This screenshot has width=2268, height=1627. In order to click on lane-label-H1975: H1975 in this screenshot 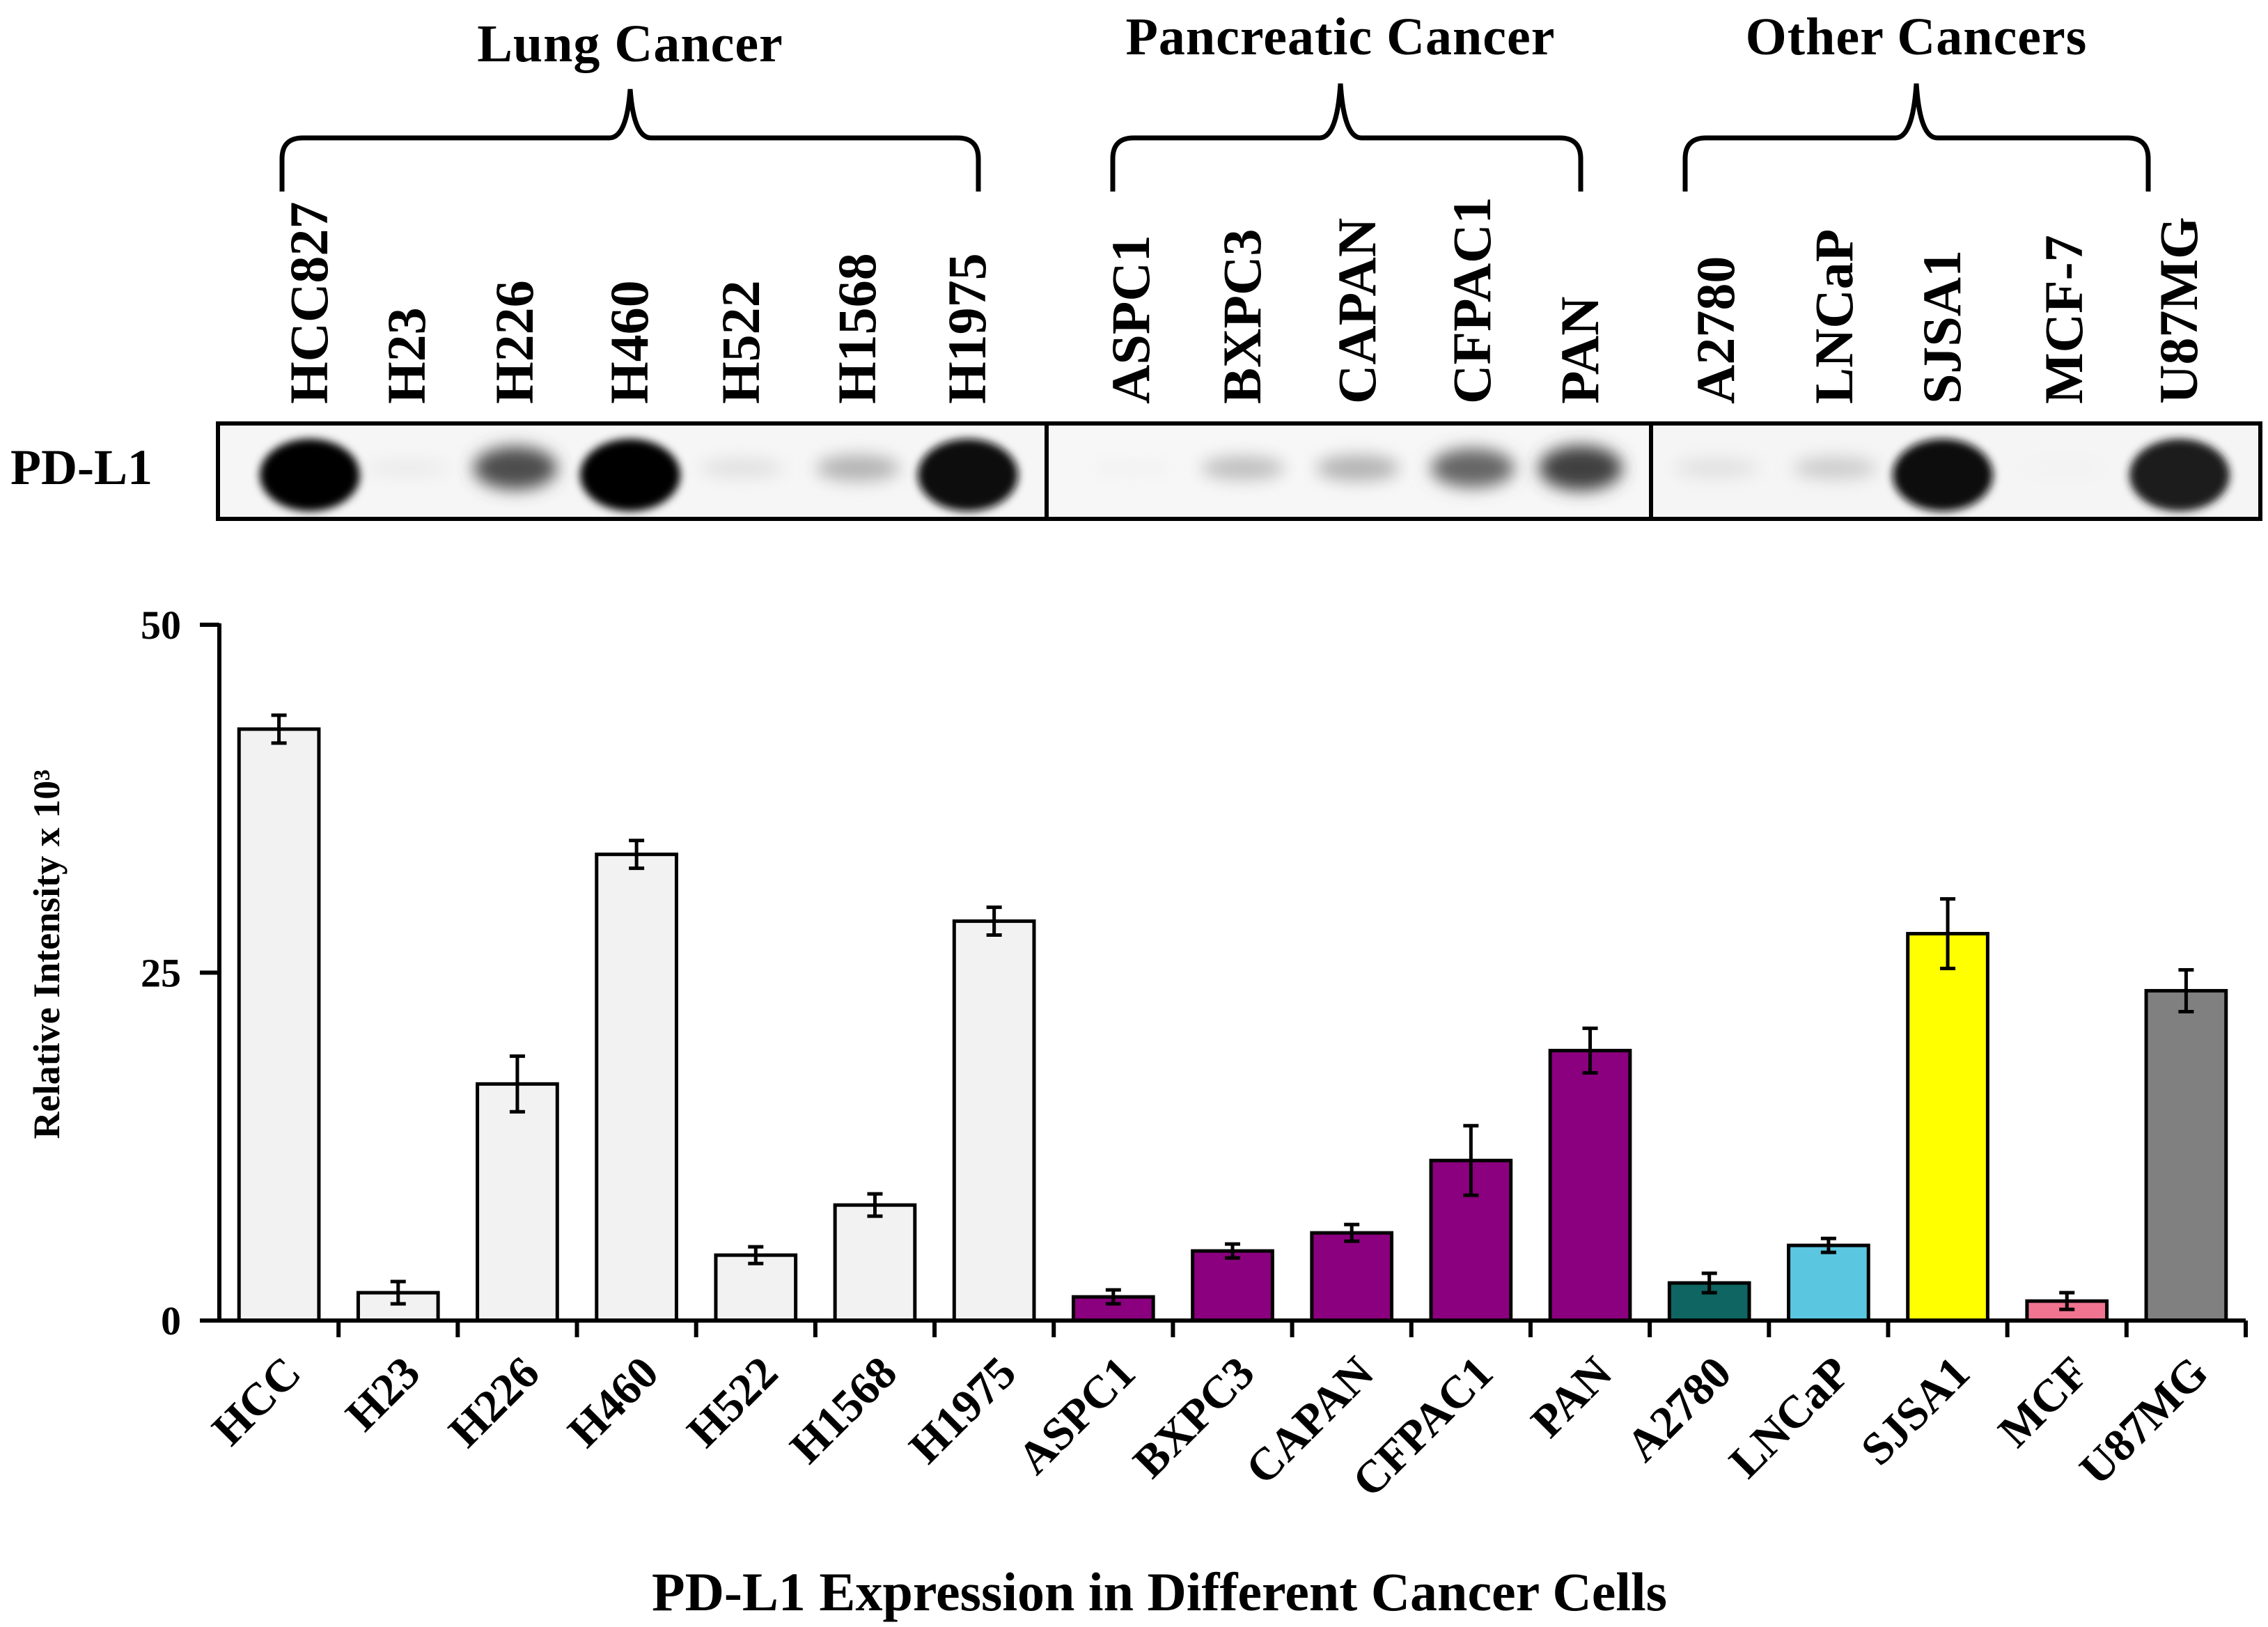, I will do `click(967, 328)`.